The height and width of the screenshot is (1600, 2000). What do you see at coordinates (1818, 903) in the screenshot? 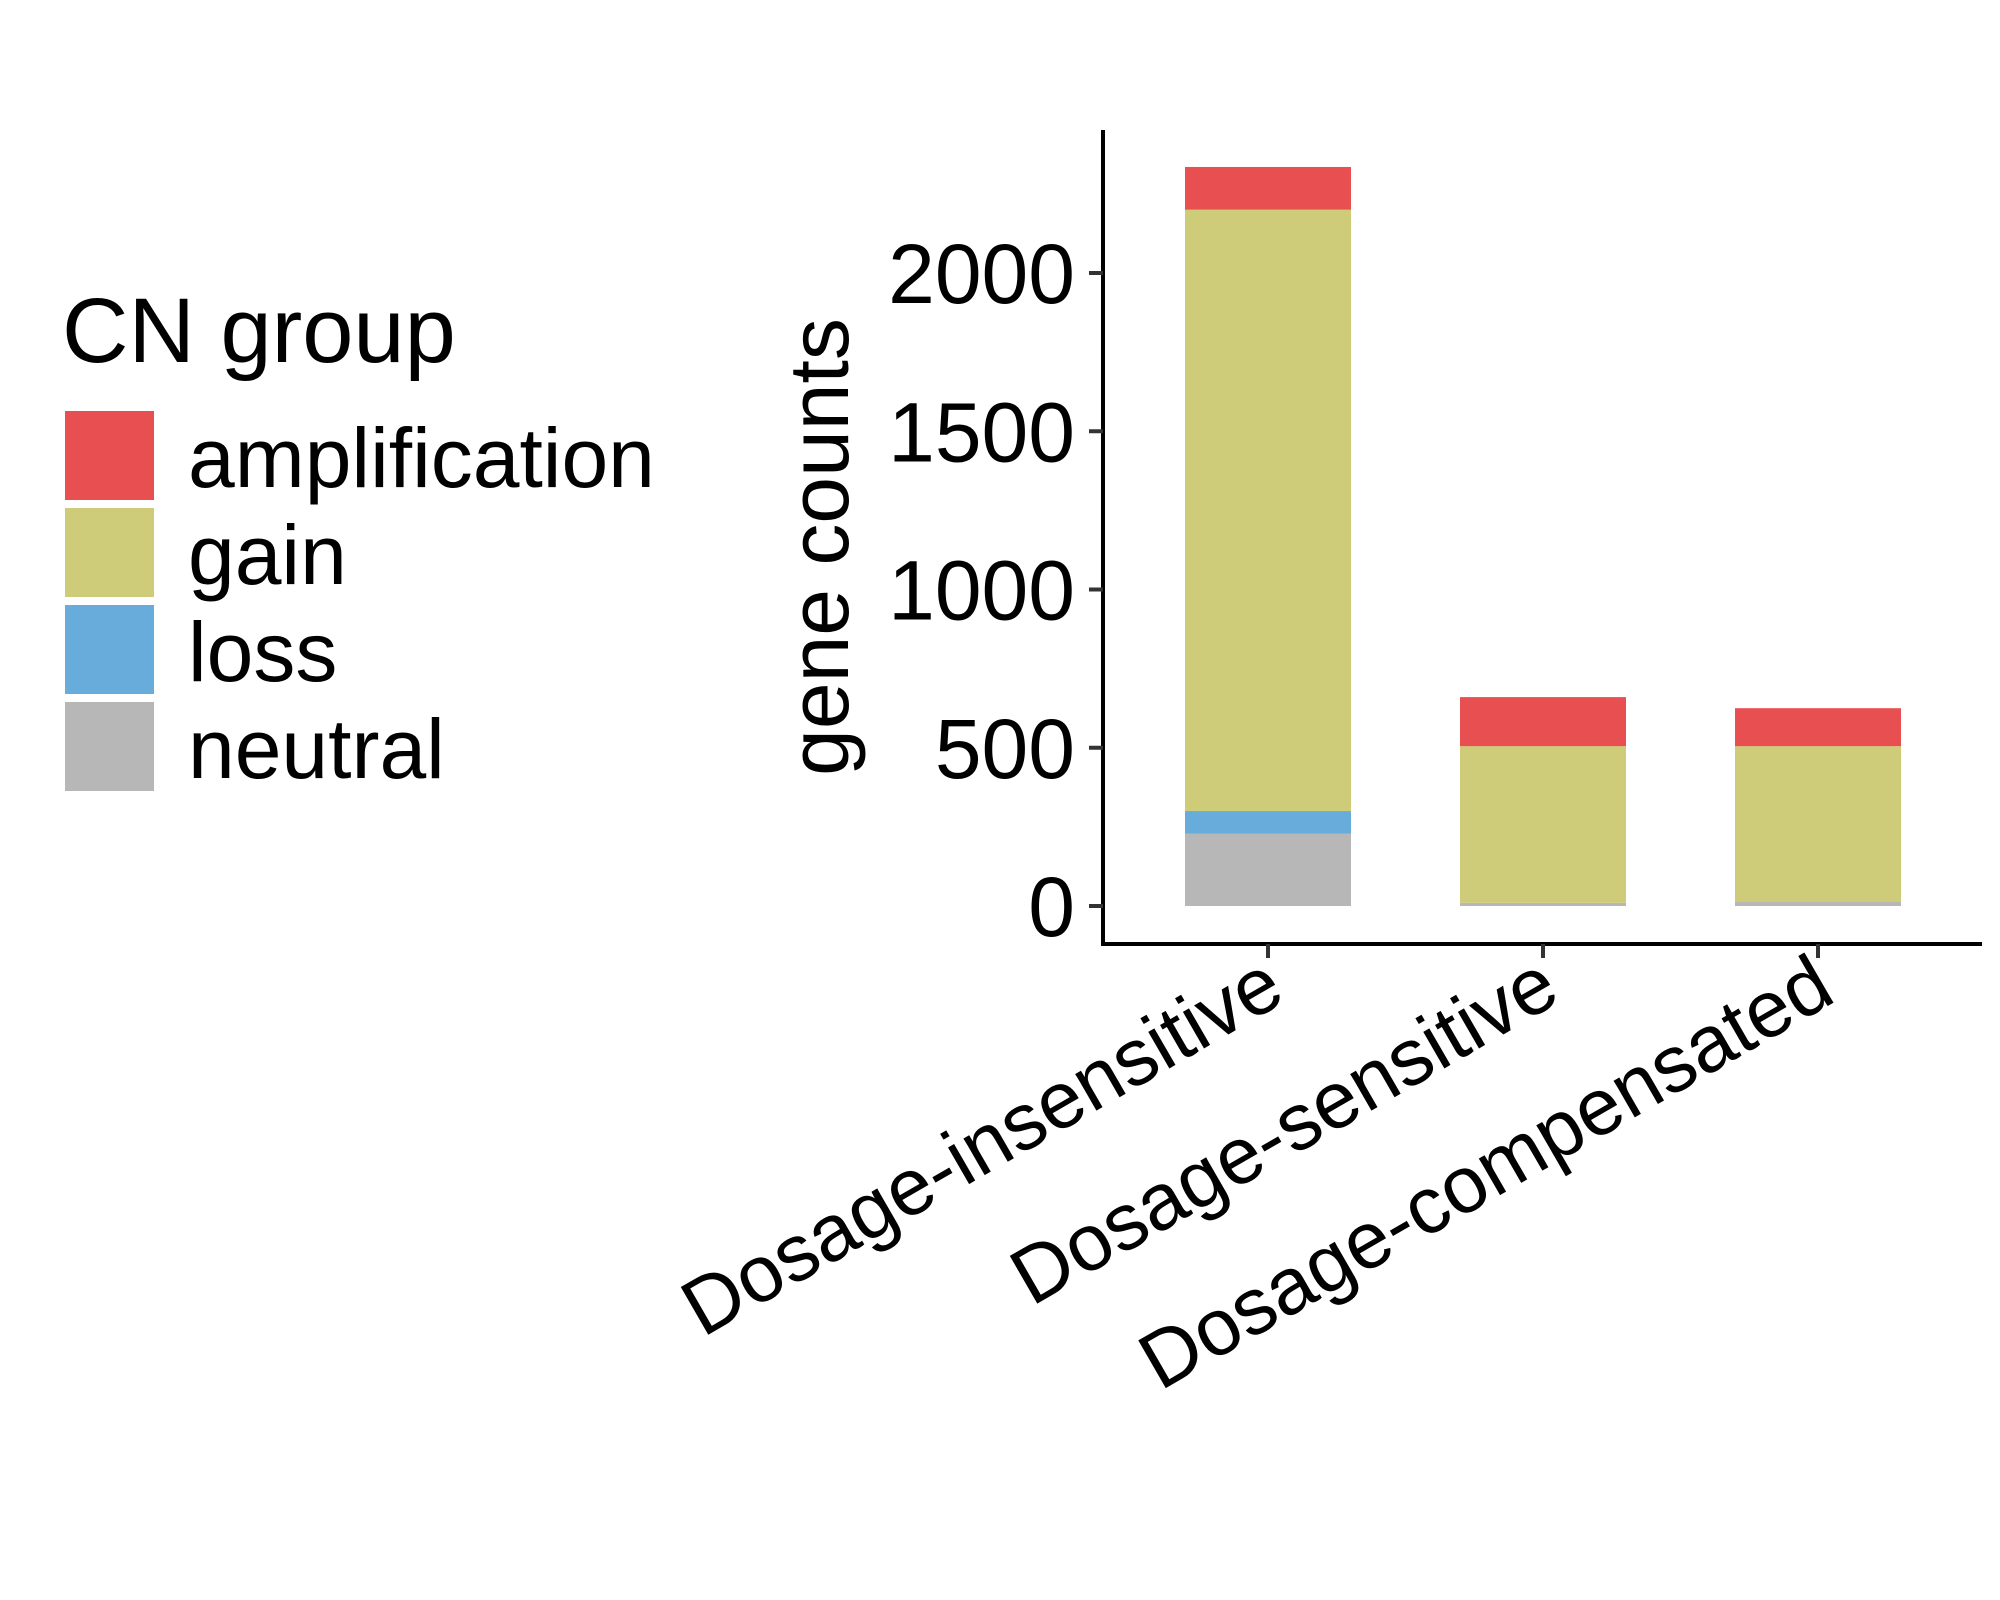
I see `bar-neutral-dosage-compensated` at bounding box center [1818, 903].